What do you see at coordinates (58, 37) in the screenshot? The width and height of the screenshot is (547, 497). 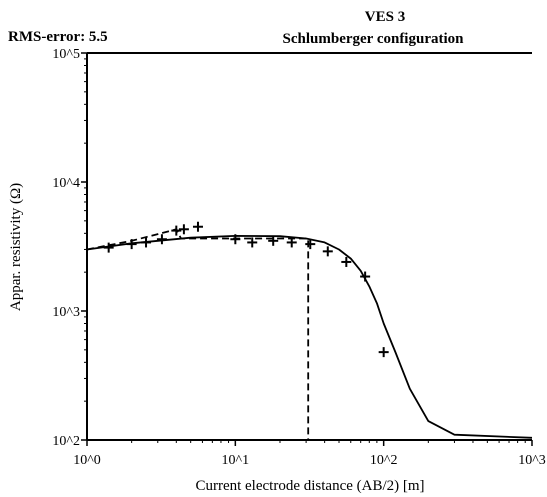 I see `rms-error-annotation: RMS-error: 5.5` at bounding box center [58, 37].